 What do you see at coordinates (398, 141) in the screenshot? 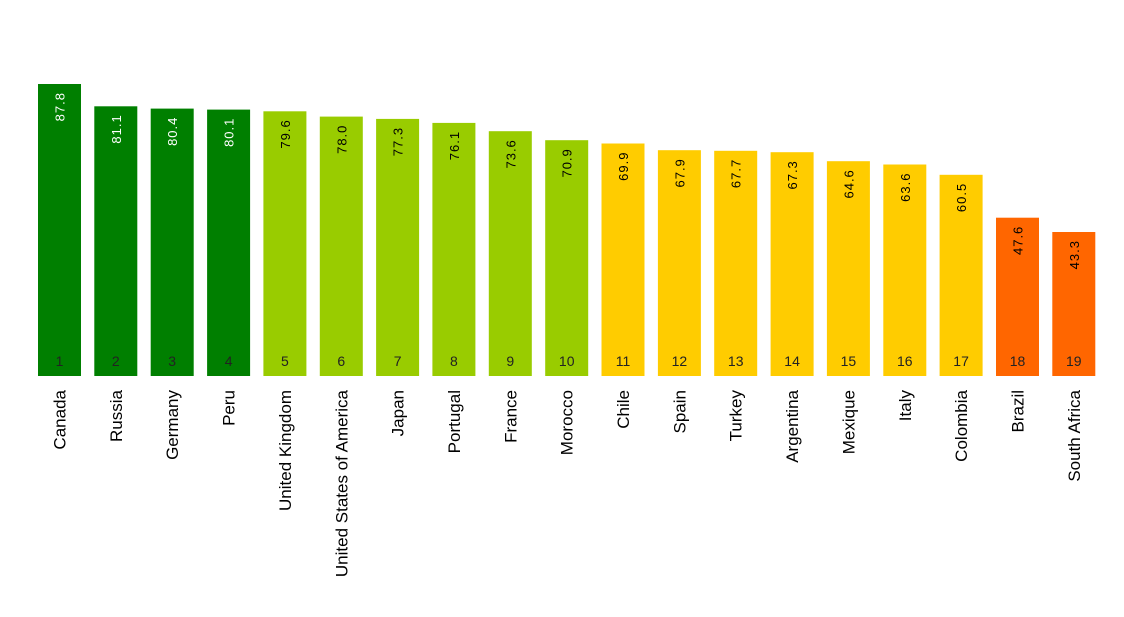
I see `value-label-japan: 77.3` at bounding box center [398, 141].